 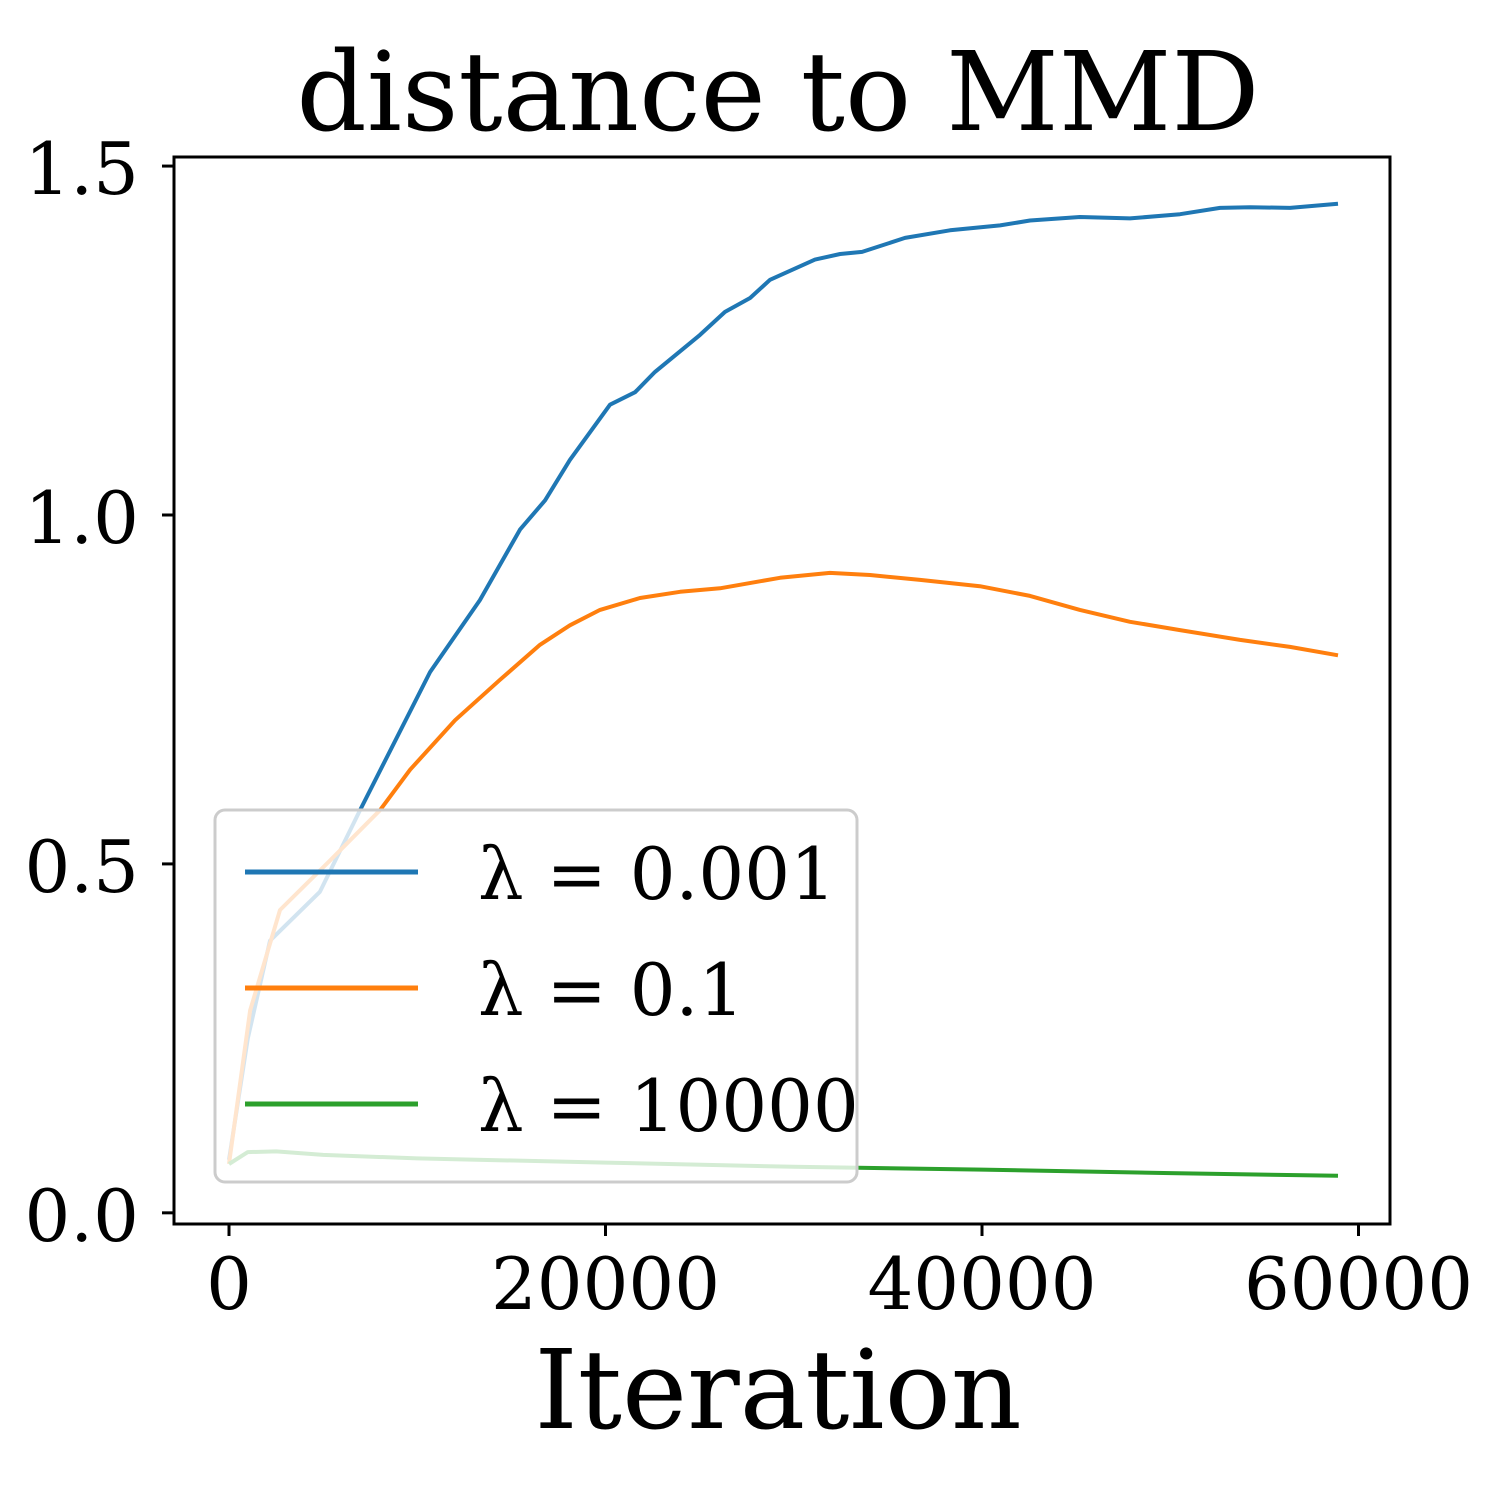 What do you see at coordinates (81, 867) in the screenshot?
I see `y-tick-label: 0.5` at bounding box center [81, 867].